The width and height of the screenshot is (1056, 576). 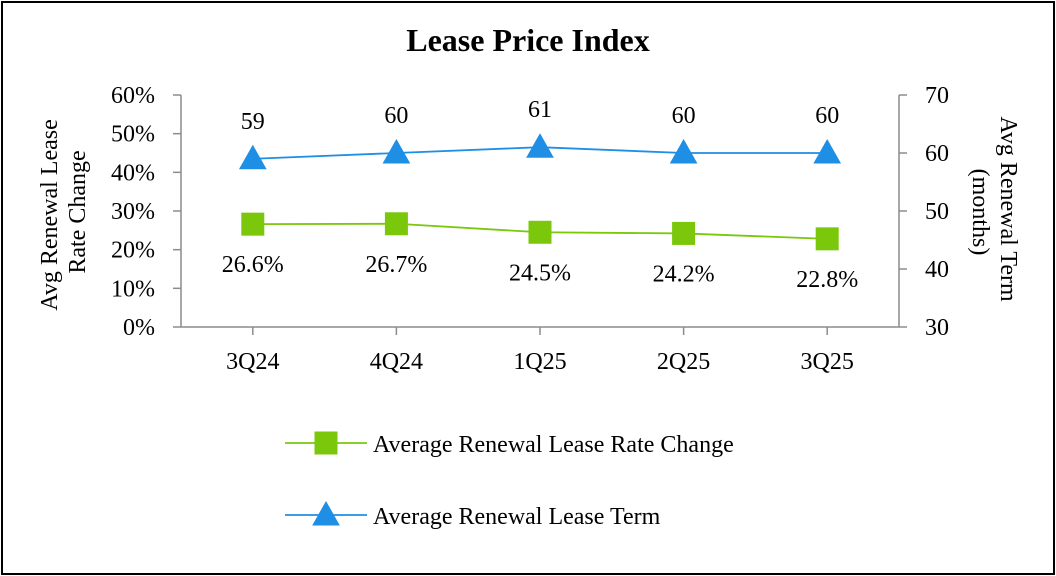 What do you see at coordinates (827, 280) in the screenshot?
I see `data-label: 22.8%` at bounding box center [827, 280].